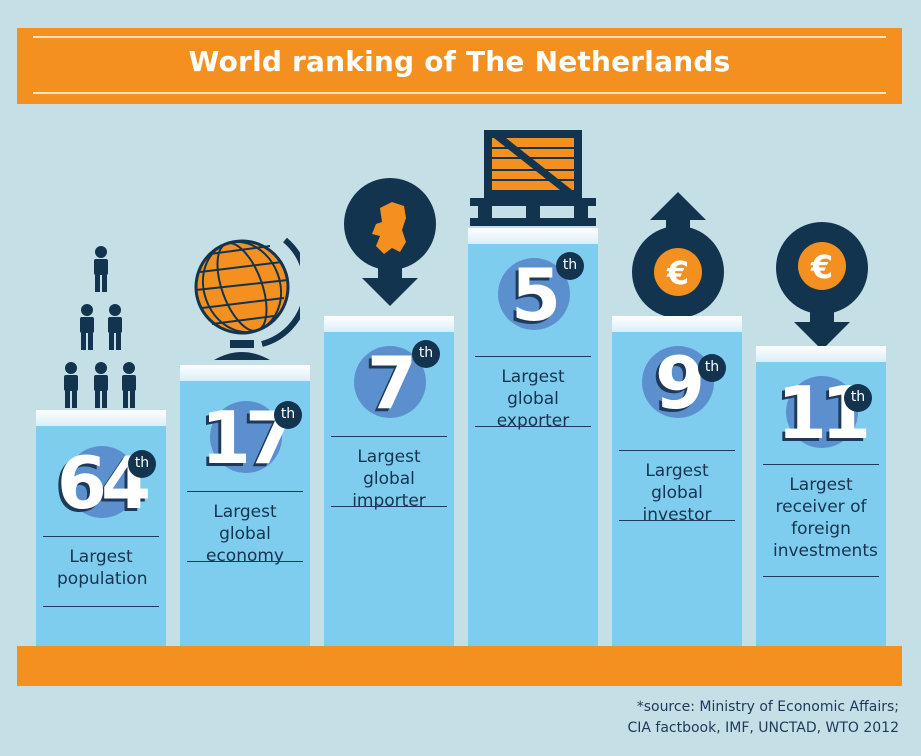  Describe the element at coordinates (459, 61) in the screenshot. I see `page-title: World ranking of The Netherlands` at that location.